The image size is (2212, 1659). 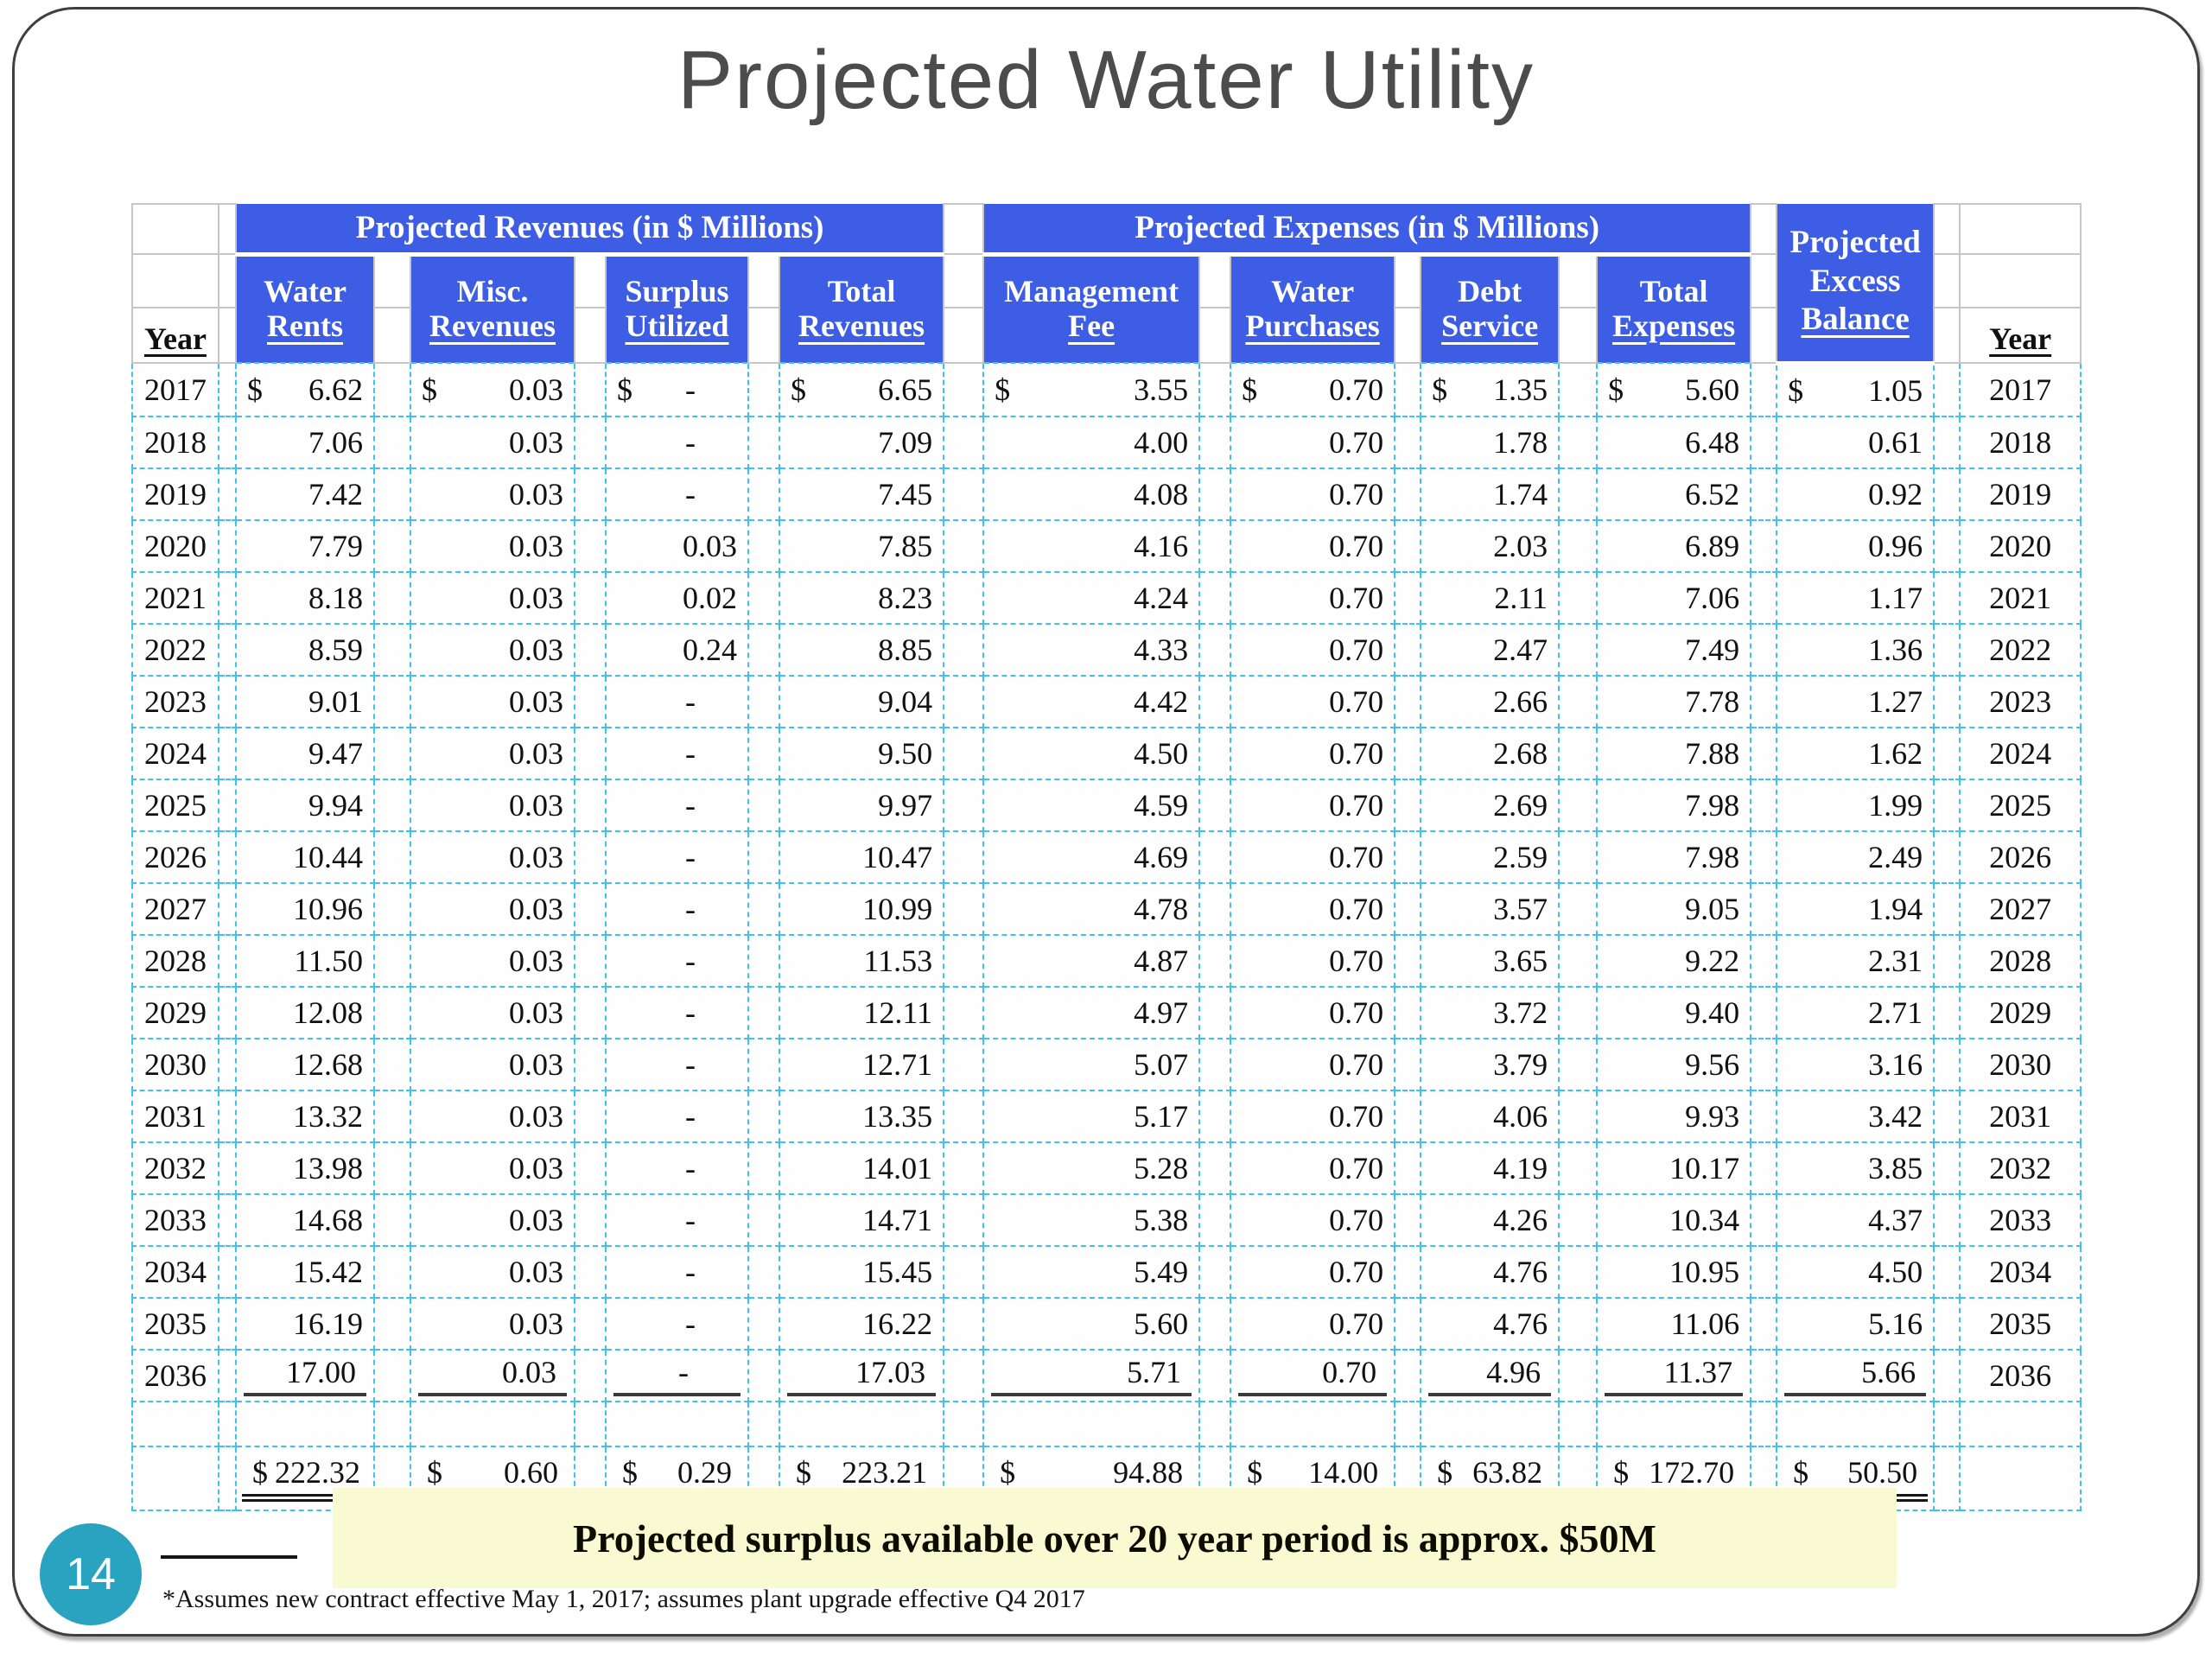 I want to click on column-header: Total Revenues, so click(x=861, y=308).